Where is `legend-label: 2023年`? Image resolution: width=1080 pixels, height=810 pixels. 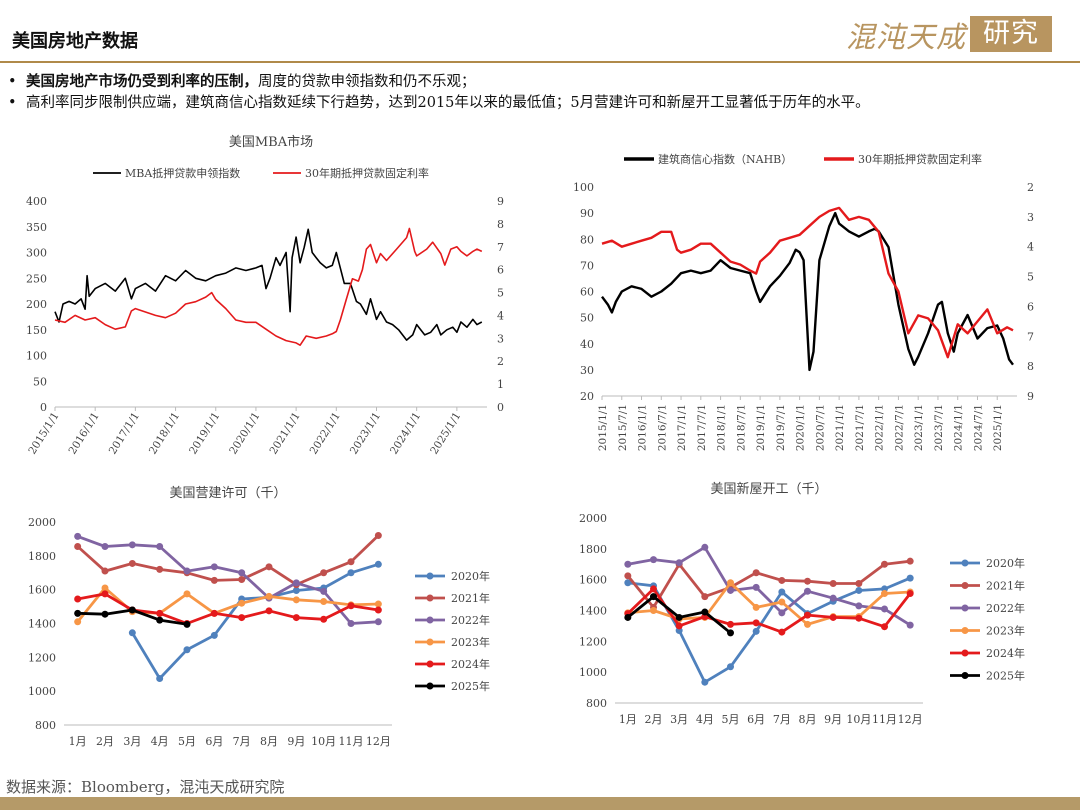 legend-label: 2023年 is located at coordinates (1005, 631).